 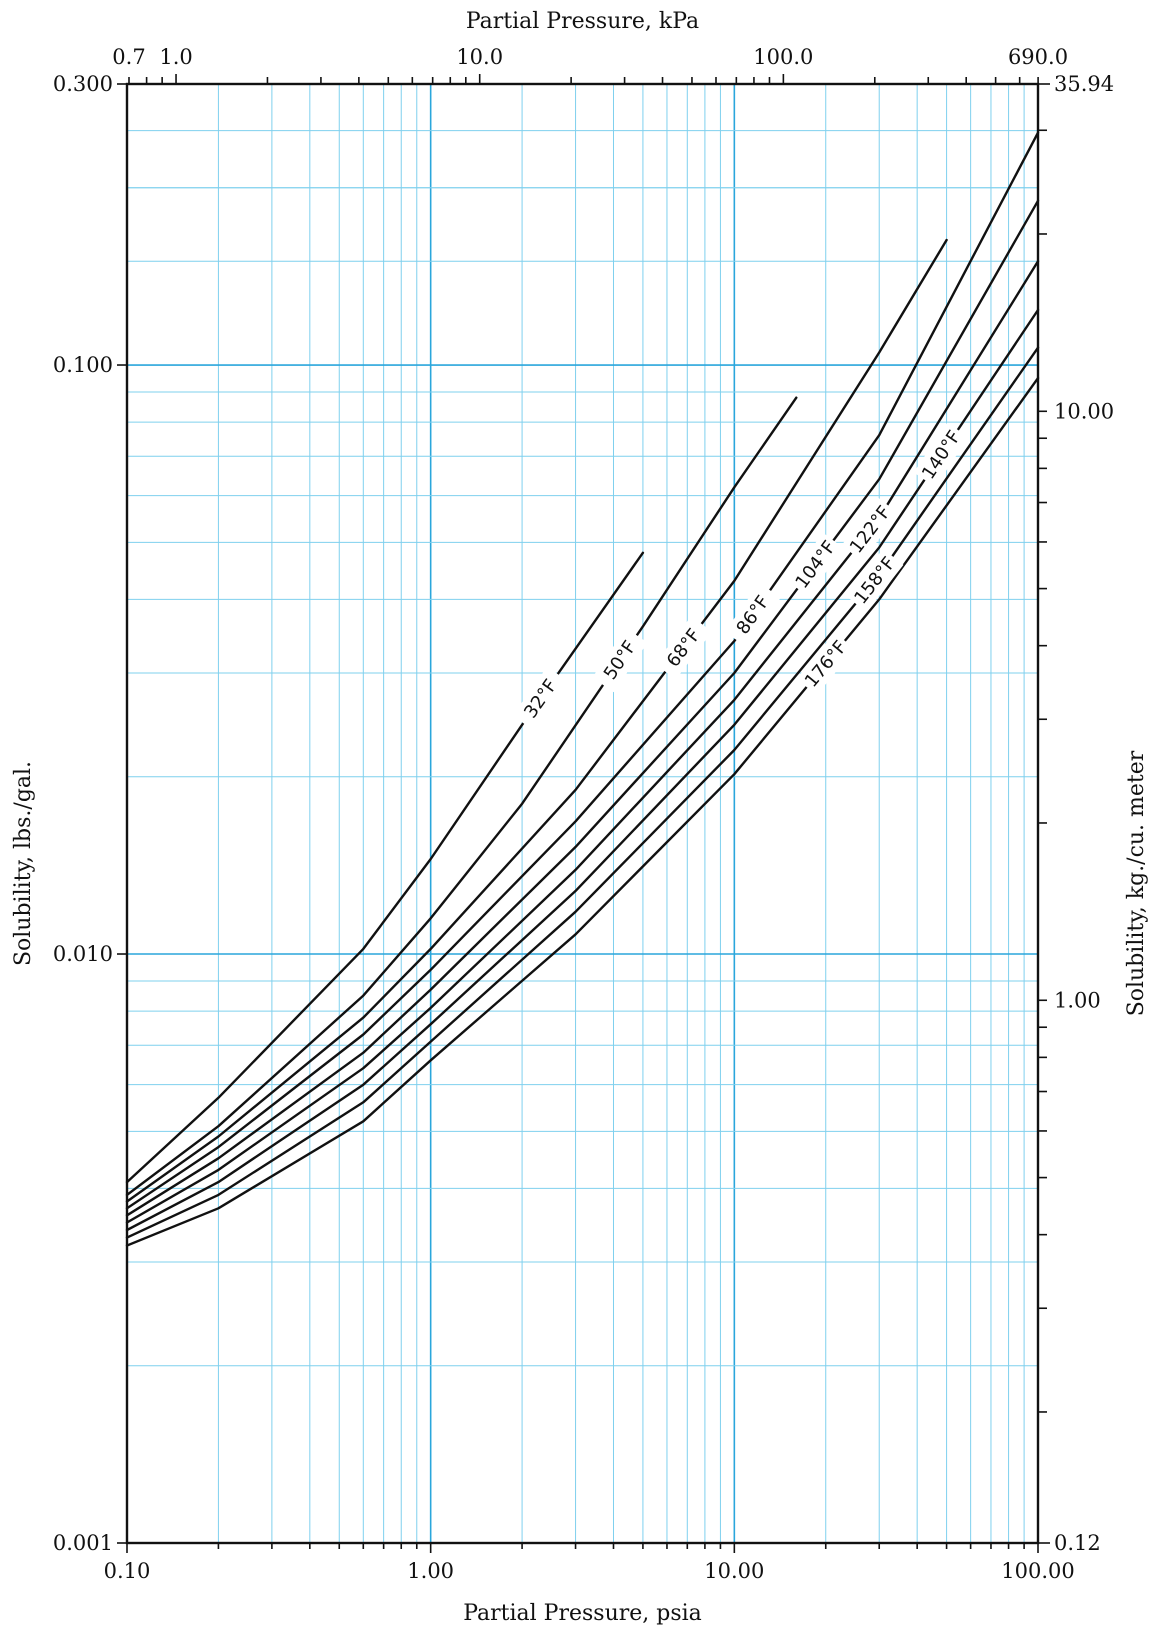 What do you see at coordinates (83, 954) in the screenshot?
I see `y-tick-label: 0.010` at bounding box center [83, 954].